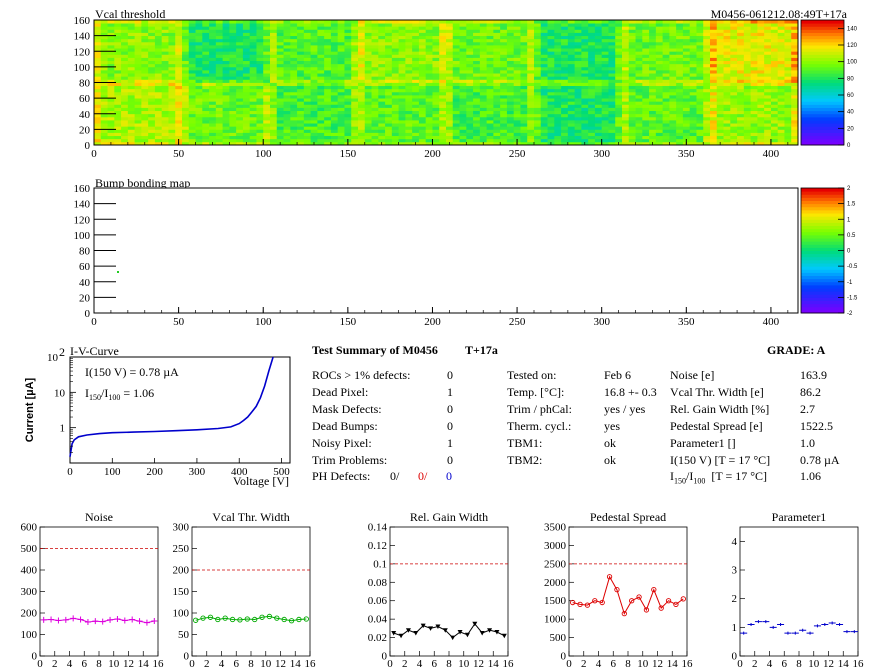  I want to click on summary-left-label-4: Noisy Pixel:, so click(342, 443).